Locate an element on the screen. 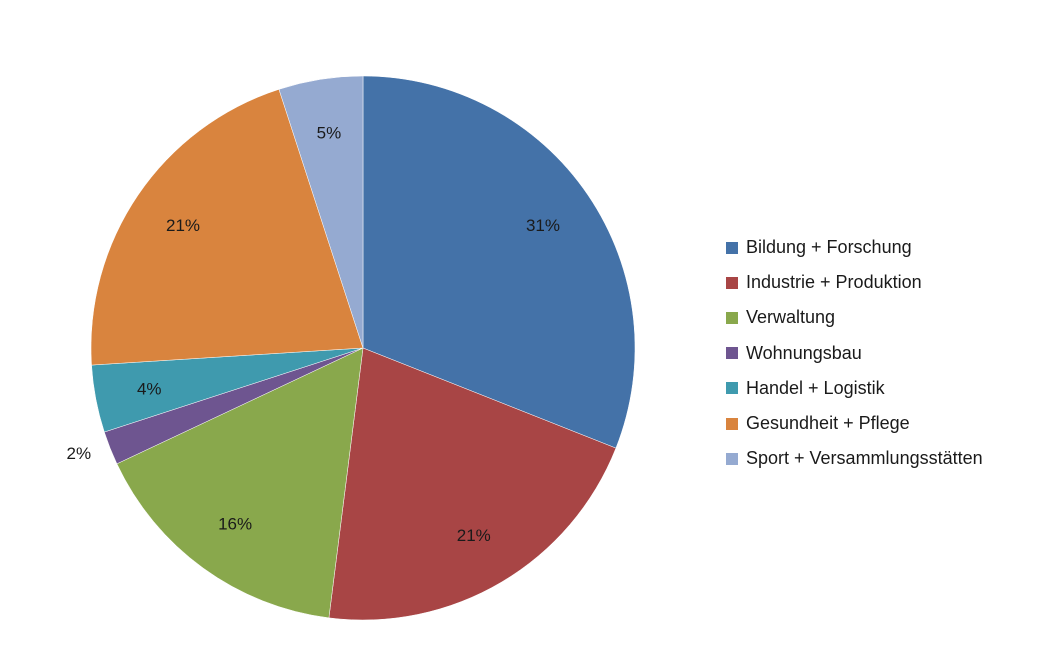 Image resolution: width=1052 pixels, height=671 pixels. legend-label: Verwaltung is located at coordinates (791, 317).